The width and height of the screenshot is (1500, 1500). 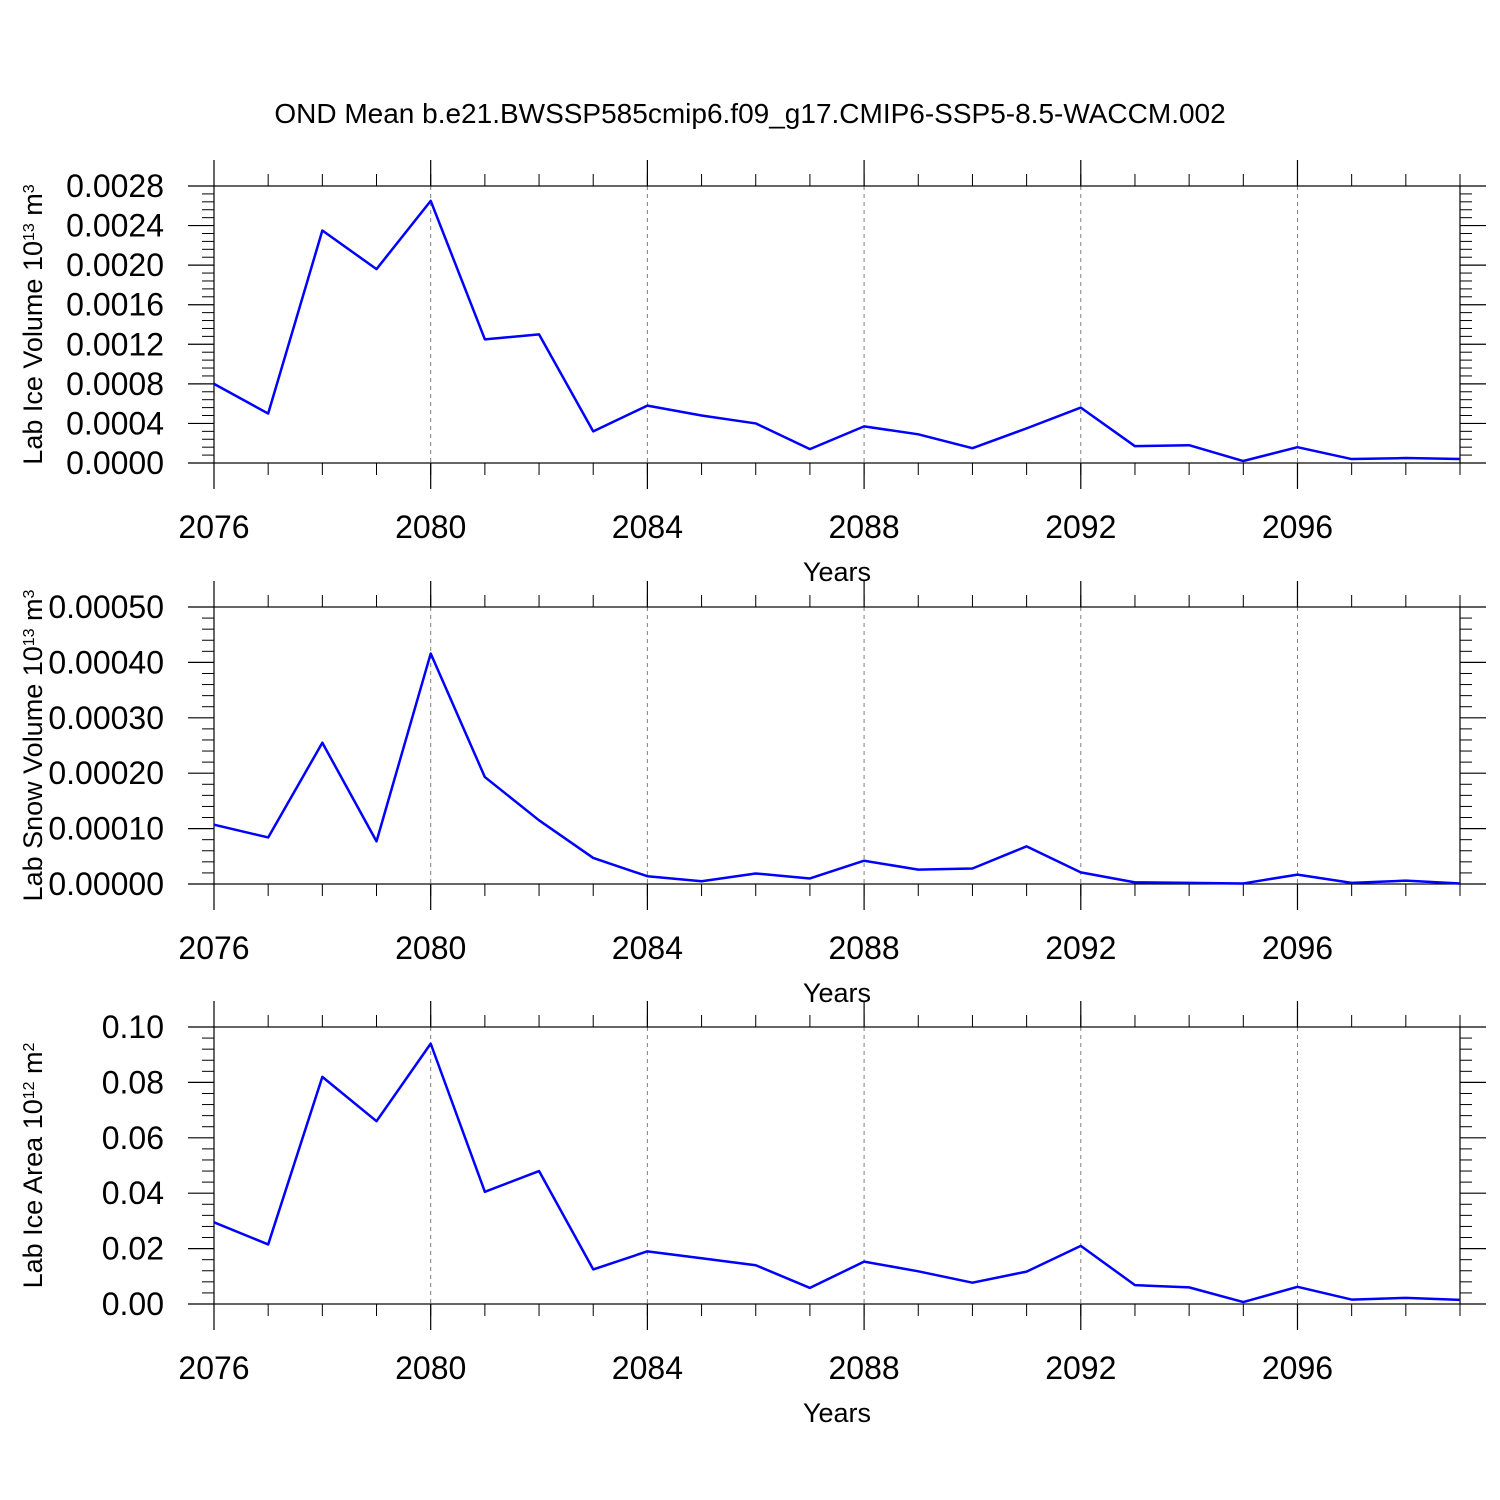 I want to click on y-tick-label: 0.00050, so click(x=106, y=607).